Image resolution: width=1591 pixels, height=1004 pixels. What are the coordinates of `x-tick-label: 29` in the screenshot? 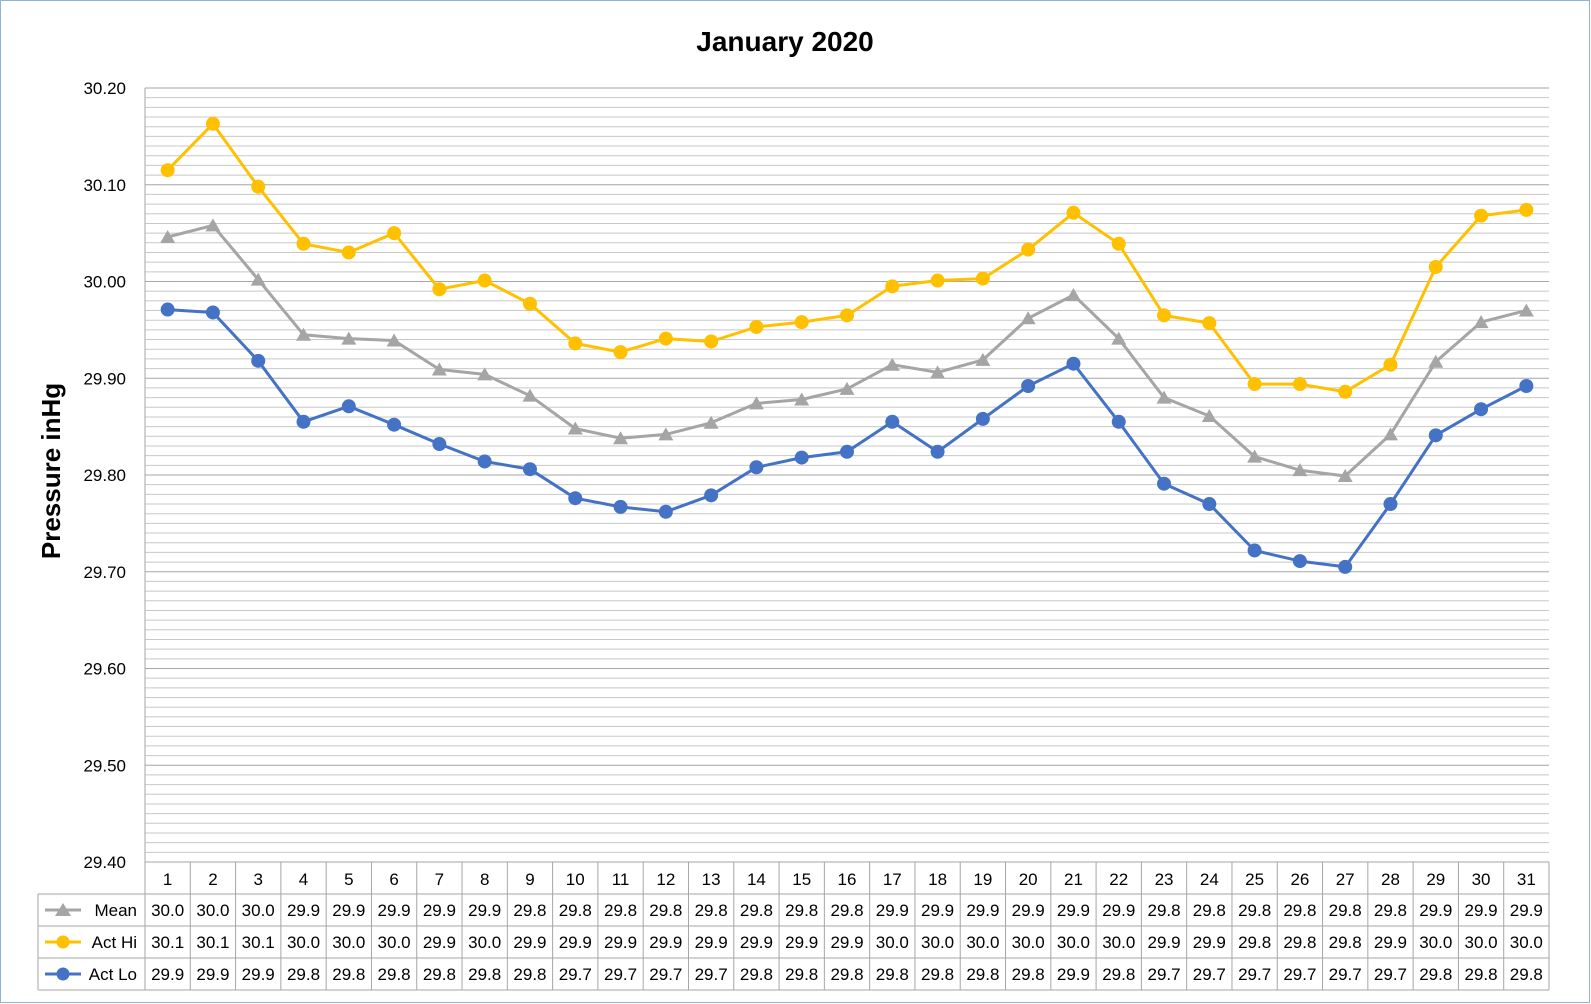 It's located at (1435, 879).